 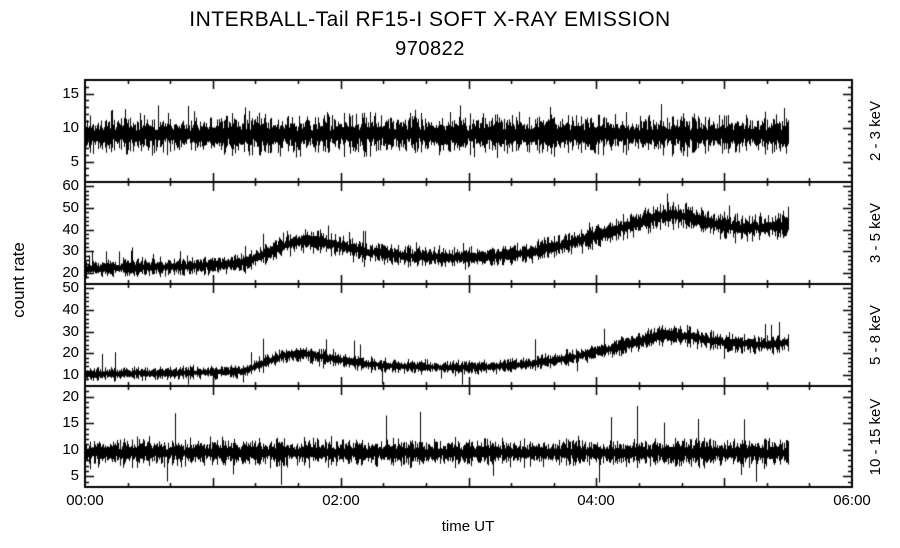 What do you see at coordinates (852, 500) in the screenshot?
I see `x-tick-label: 06:00` at bounding box center [852, 500].